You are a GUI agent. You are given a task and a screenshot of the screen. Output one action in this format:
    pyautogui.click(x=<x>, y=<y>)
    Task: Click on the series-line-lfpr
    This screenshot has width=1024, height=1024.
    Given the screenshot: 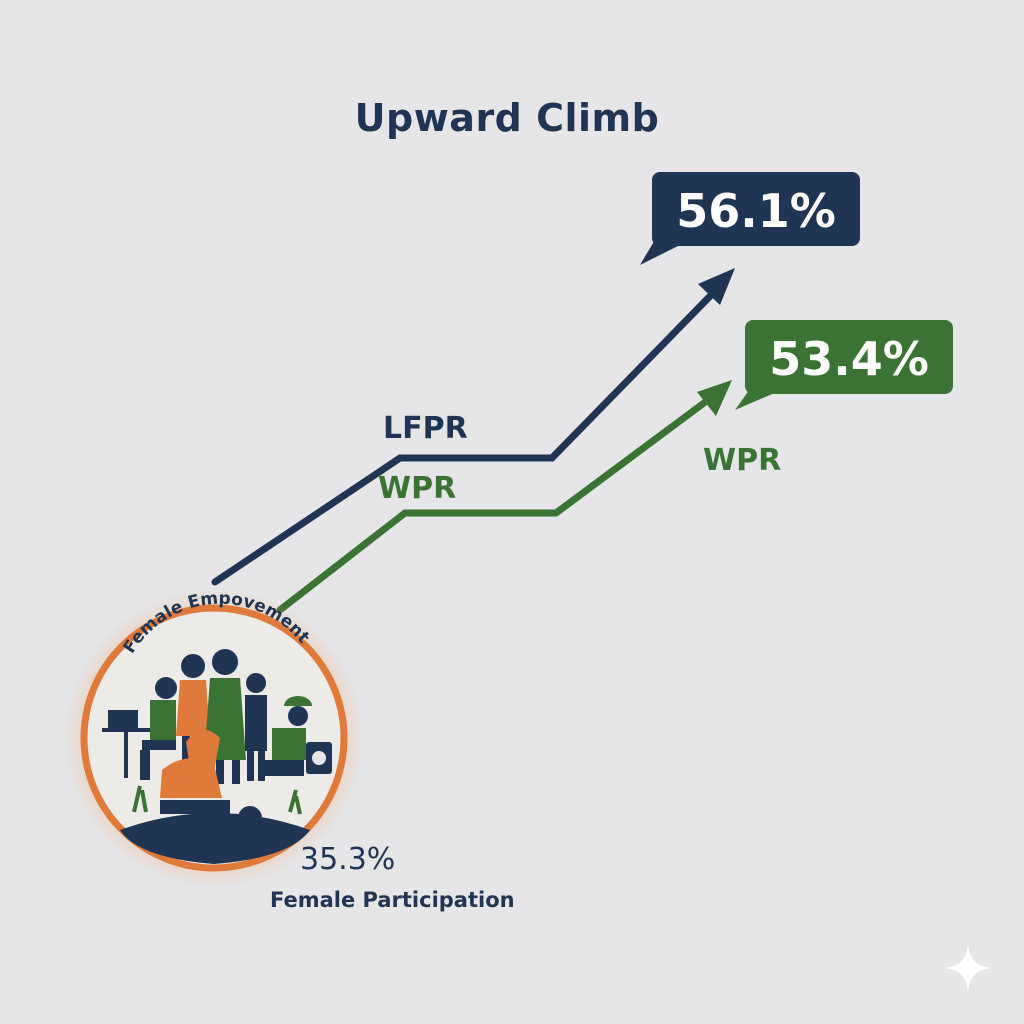 What is the action you would take?
    pyautogui.click(x=466, y=435)
    